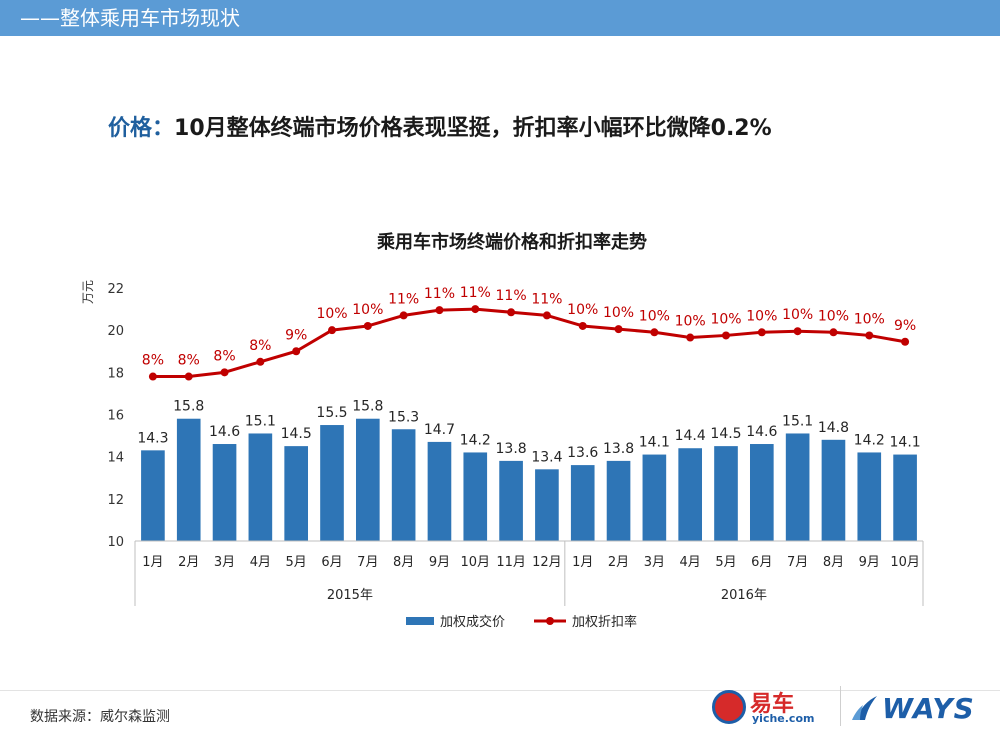 This screenshot has width=1000, height=738. Describe the element at coordinates (654, 443) in the screenshot. I see `bar-value-label: 14.1` at that location.